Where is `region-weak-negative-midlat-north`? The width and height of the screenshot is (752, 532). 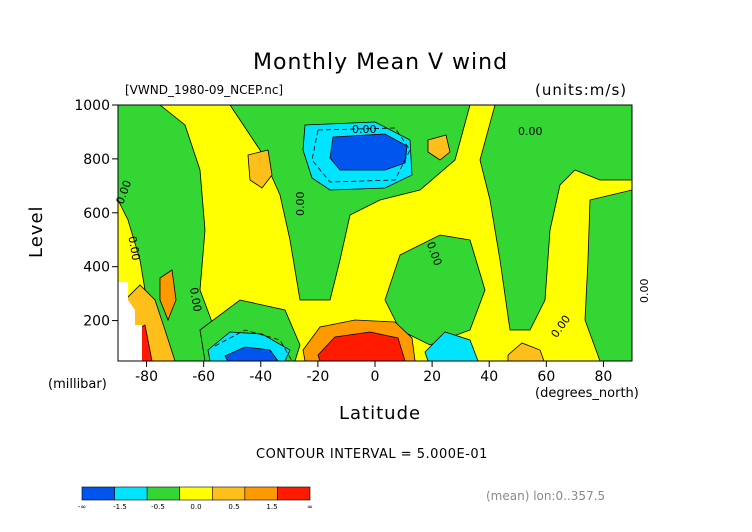 region-weak-negative-midlat-north is located at coordinates (435, 290).